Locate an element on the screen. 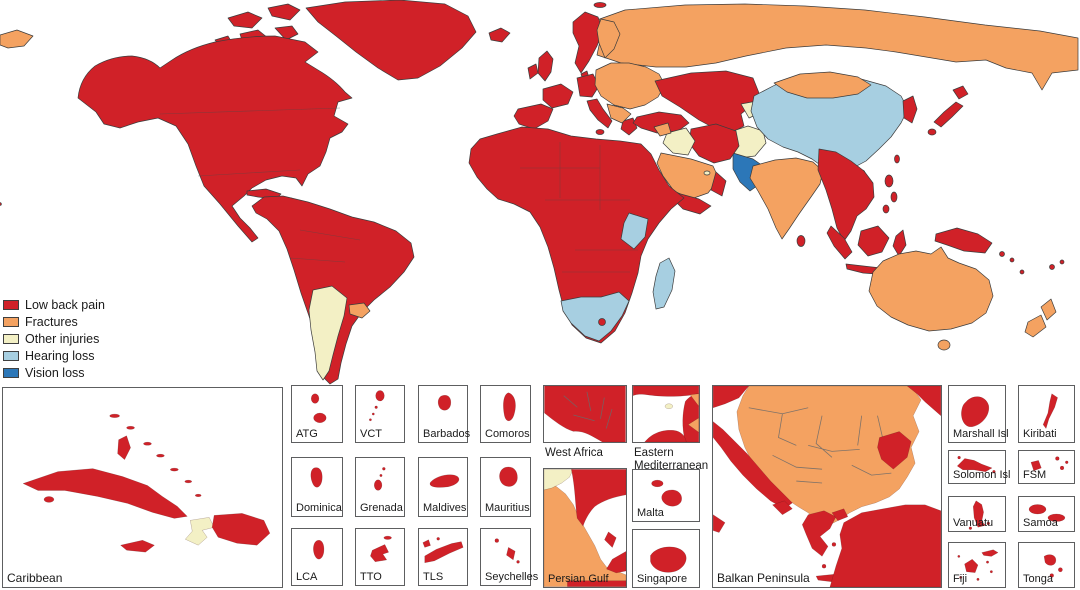  inset-caribbean-label: Caribbean is located at coordinates (35, 577).